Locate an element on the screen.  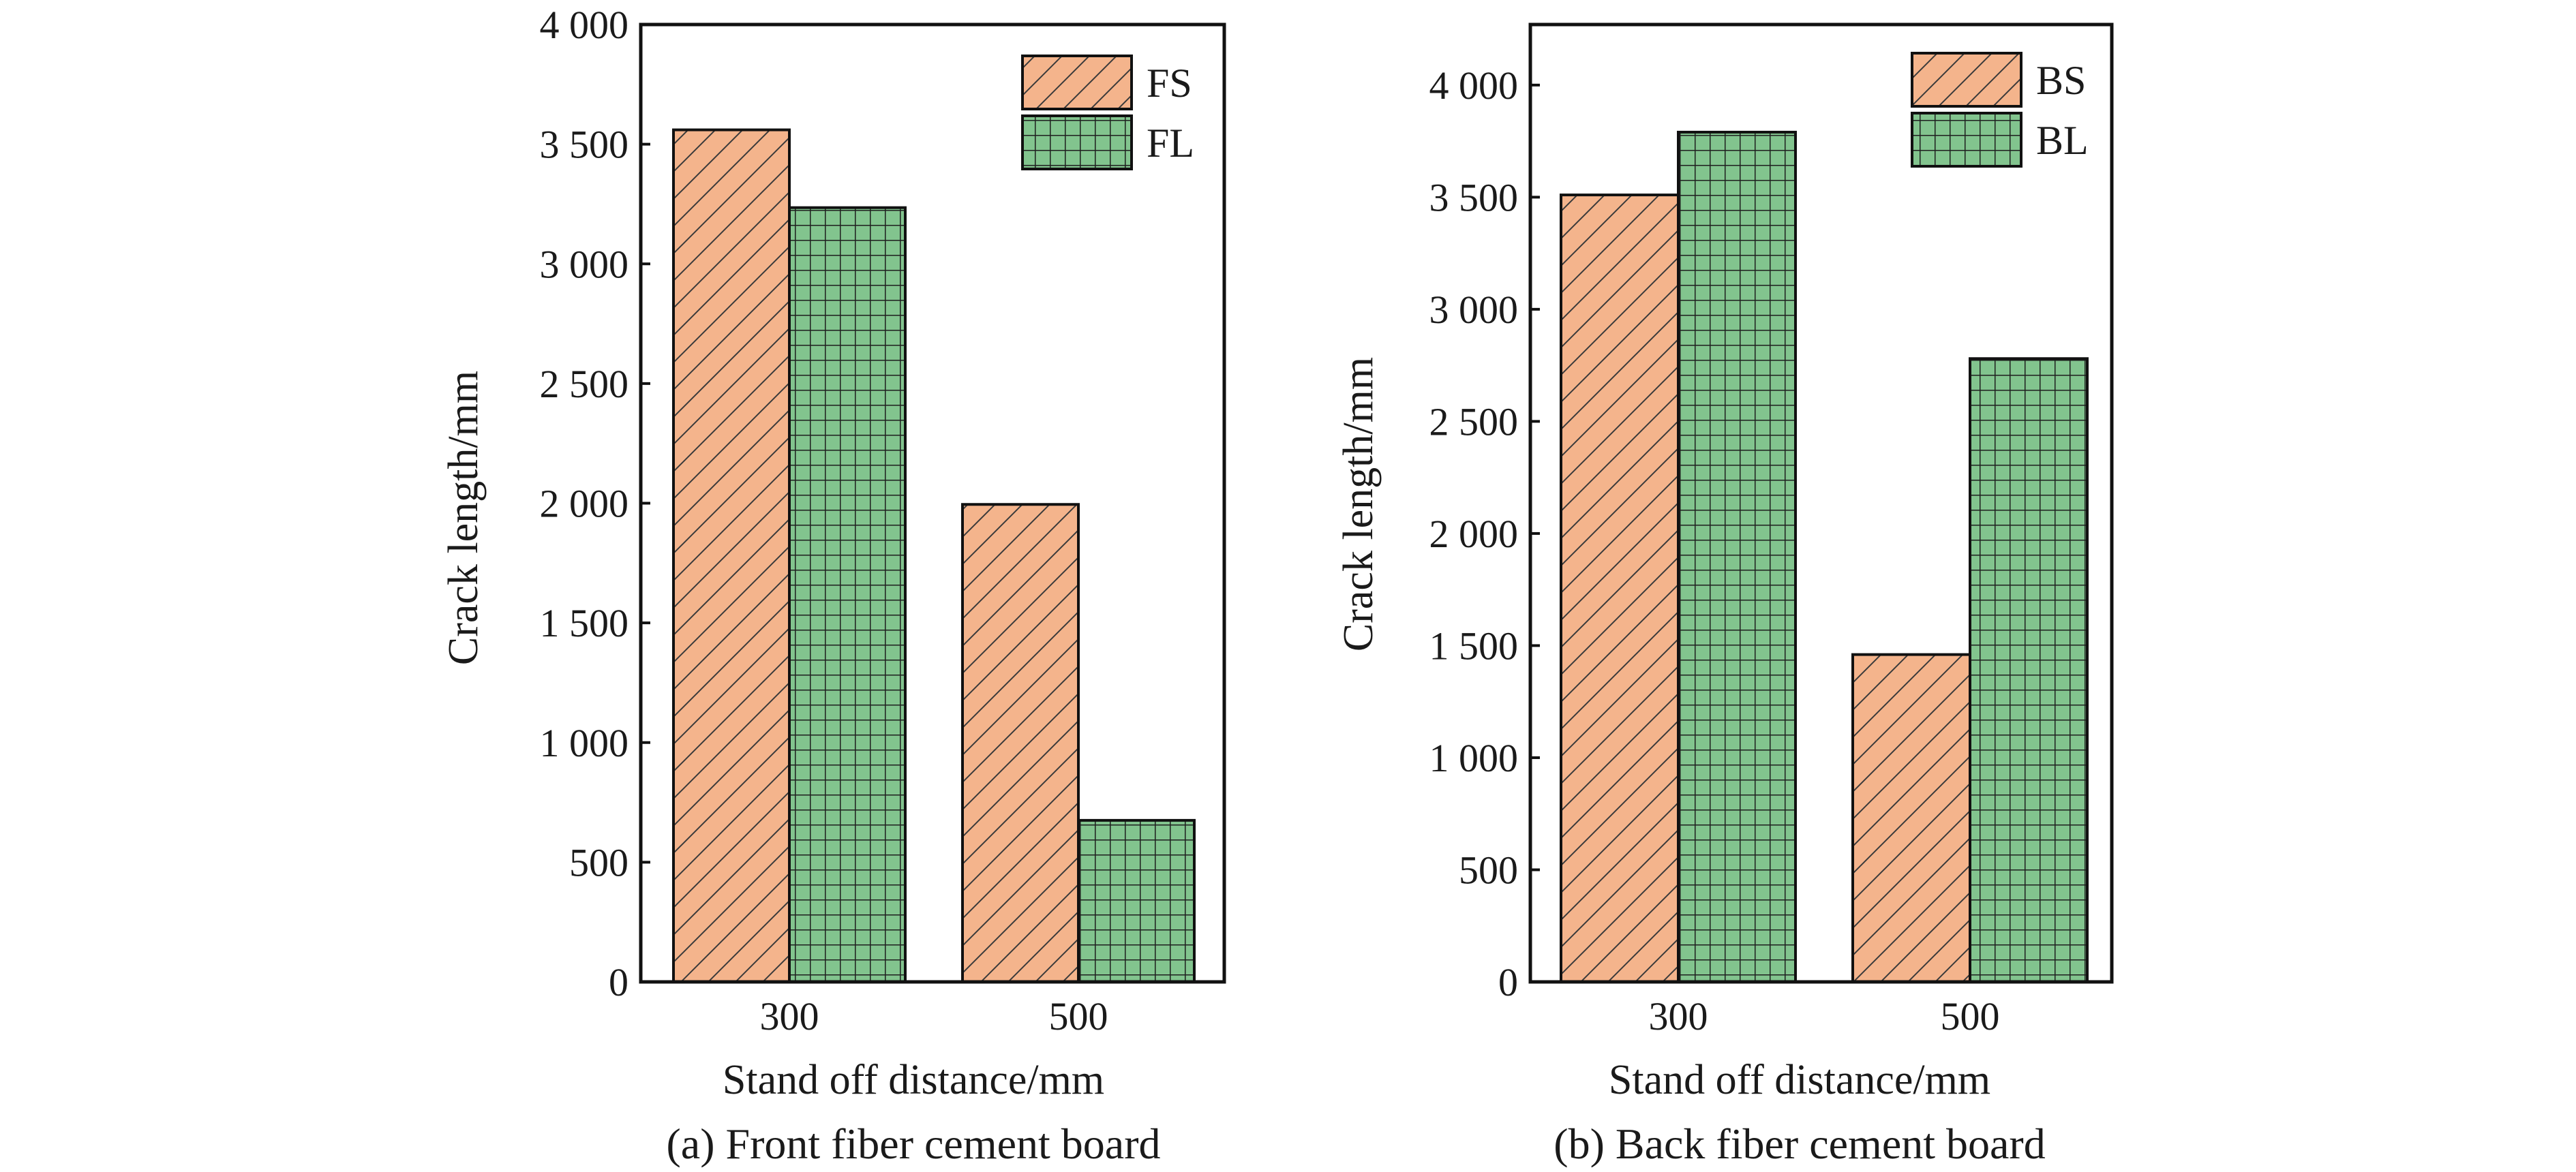
legend: BS BL is located at coordinates (2000, 110).